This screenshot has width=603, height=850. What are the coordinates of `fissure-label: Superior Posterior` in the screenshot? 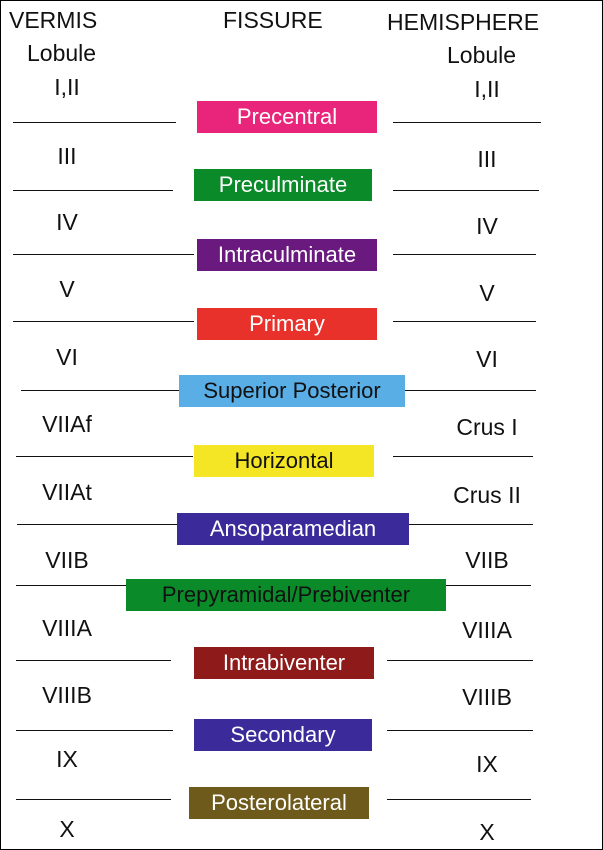 It's located at (292, 391).